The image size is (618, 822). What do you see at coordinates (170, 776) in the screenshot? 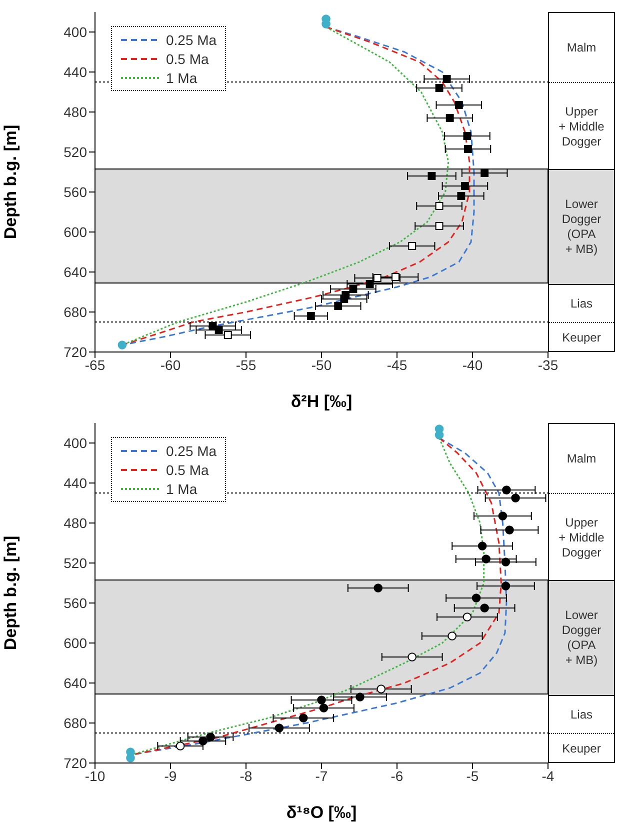
I see `x-tick-label: -9` at bounding box center [170, 776].